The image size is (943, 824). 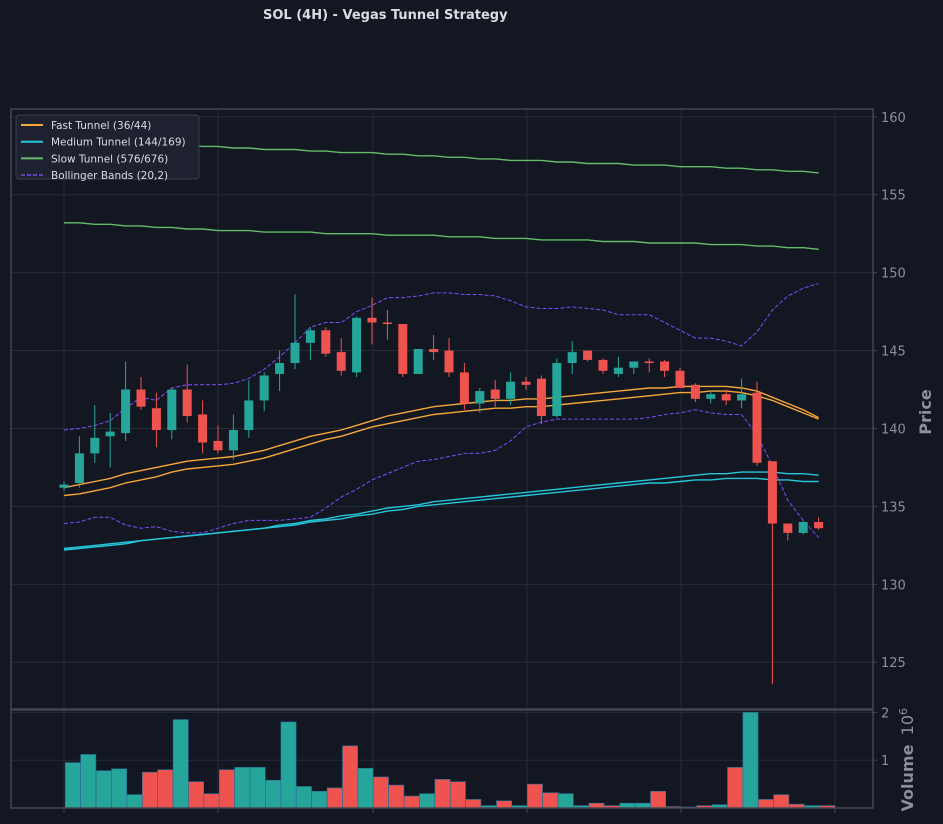 I want to click on chart-title: SOL (4H) - Vegas Tunnel Strategy, so click(x=385, y=15).